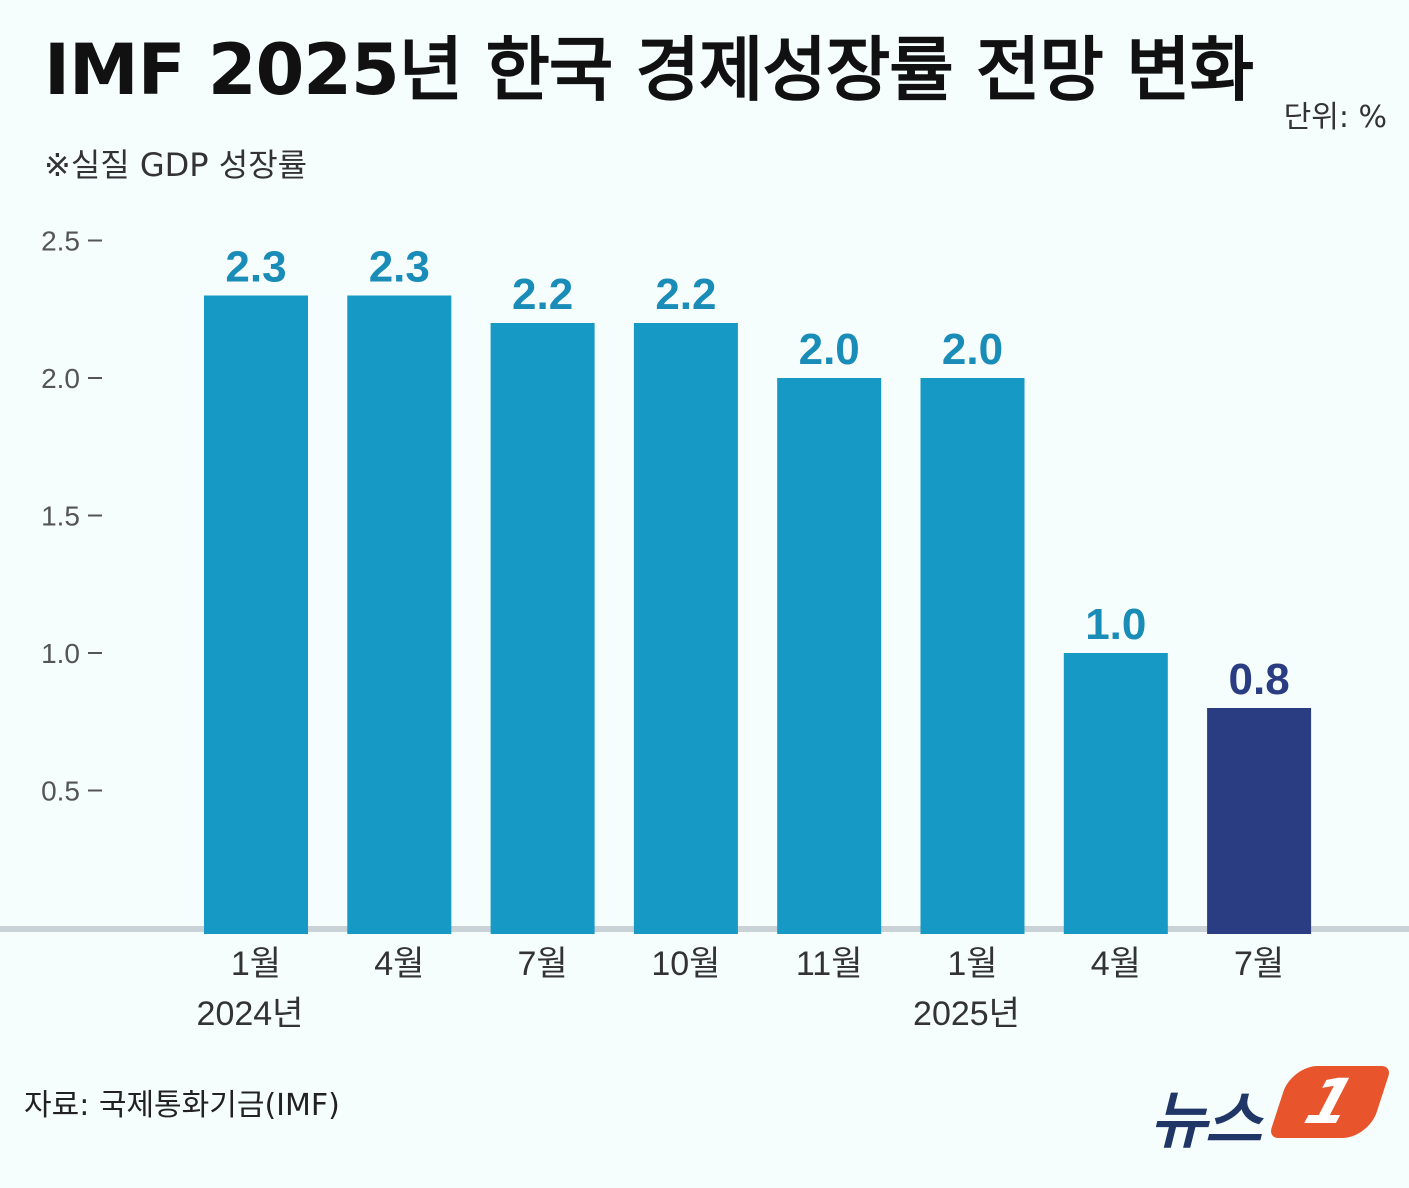  What do you see at coordinates (182, 1105) in the screenshot?
I see `source-note: 자료: 국제통화기금(IMF)` at bounding box center [182, 1105].